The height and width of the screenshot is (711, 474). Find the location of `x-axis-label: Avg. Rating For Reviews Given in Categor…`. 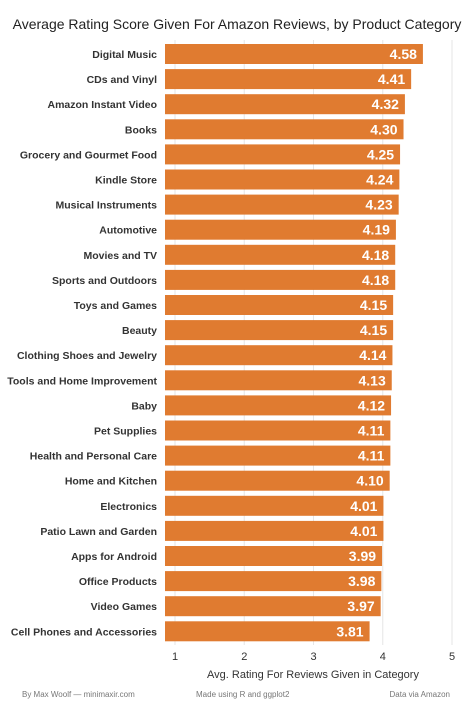

x-axis-label: Avg. Rating For Reviews Given in Categor… is located at coordinates (313, 675).